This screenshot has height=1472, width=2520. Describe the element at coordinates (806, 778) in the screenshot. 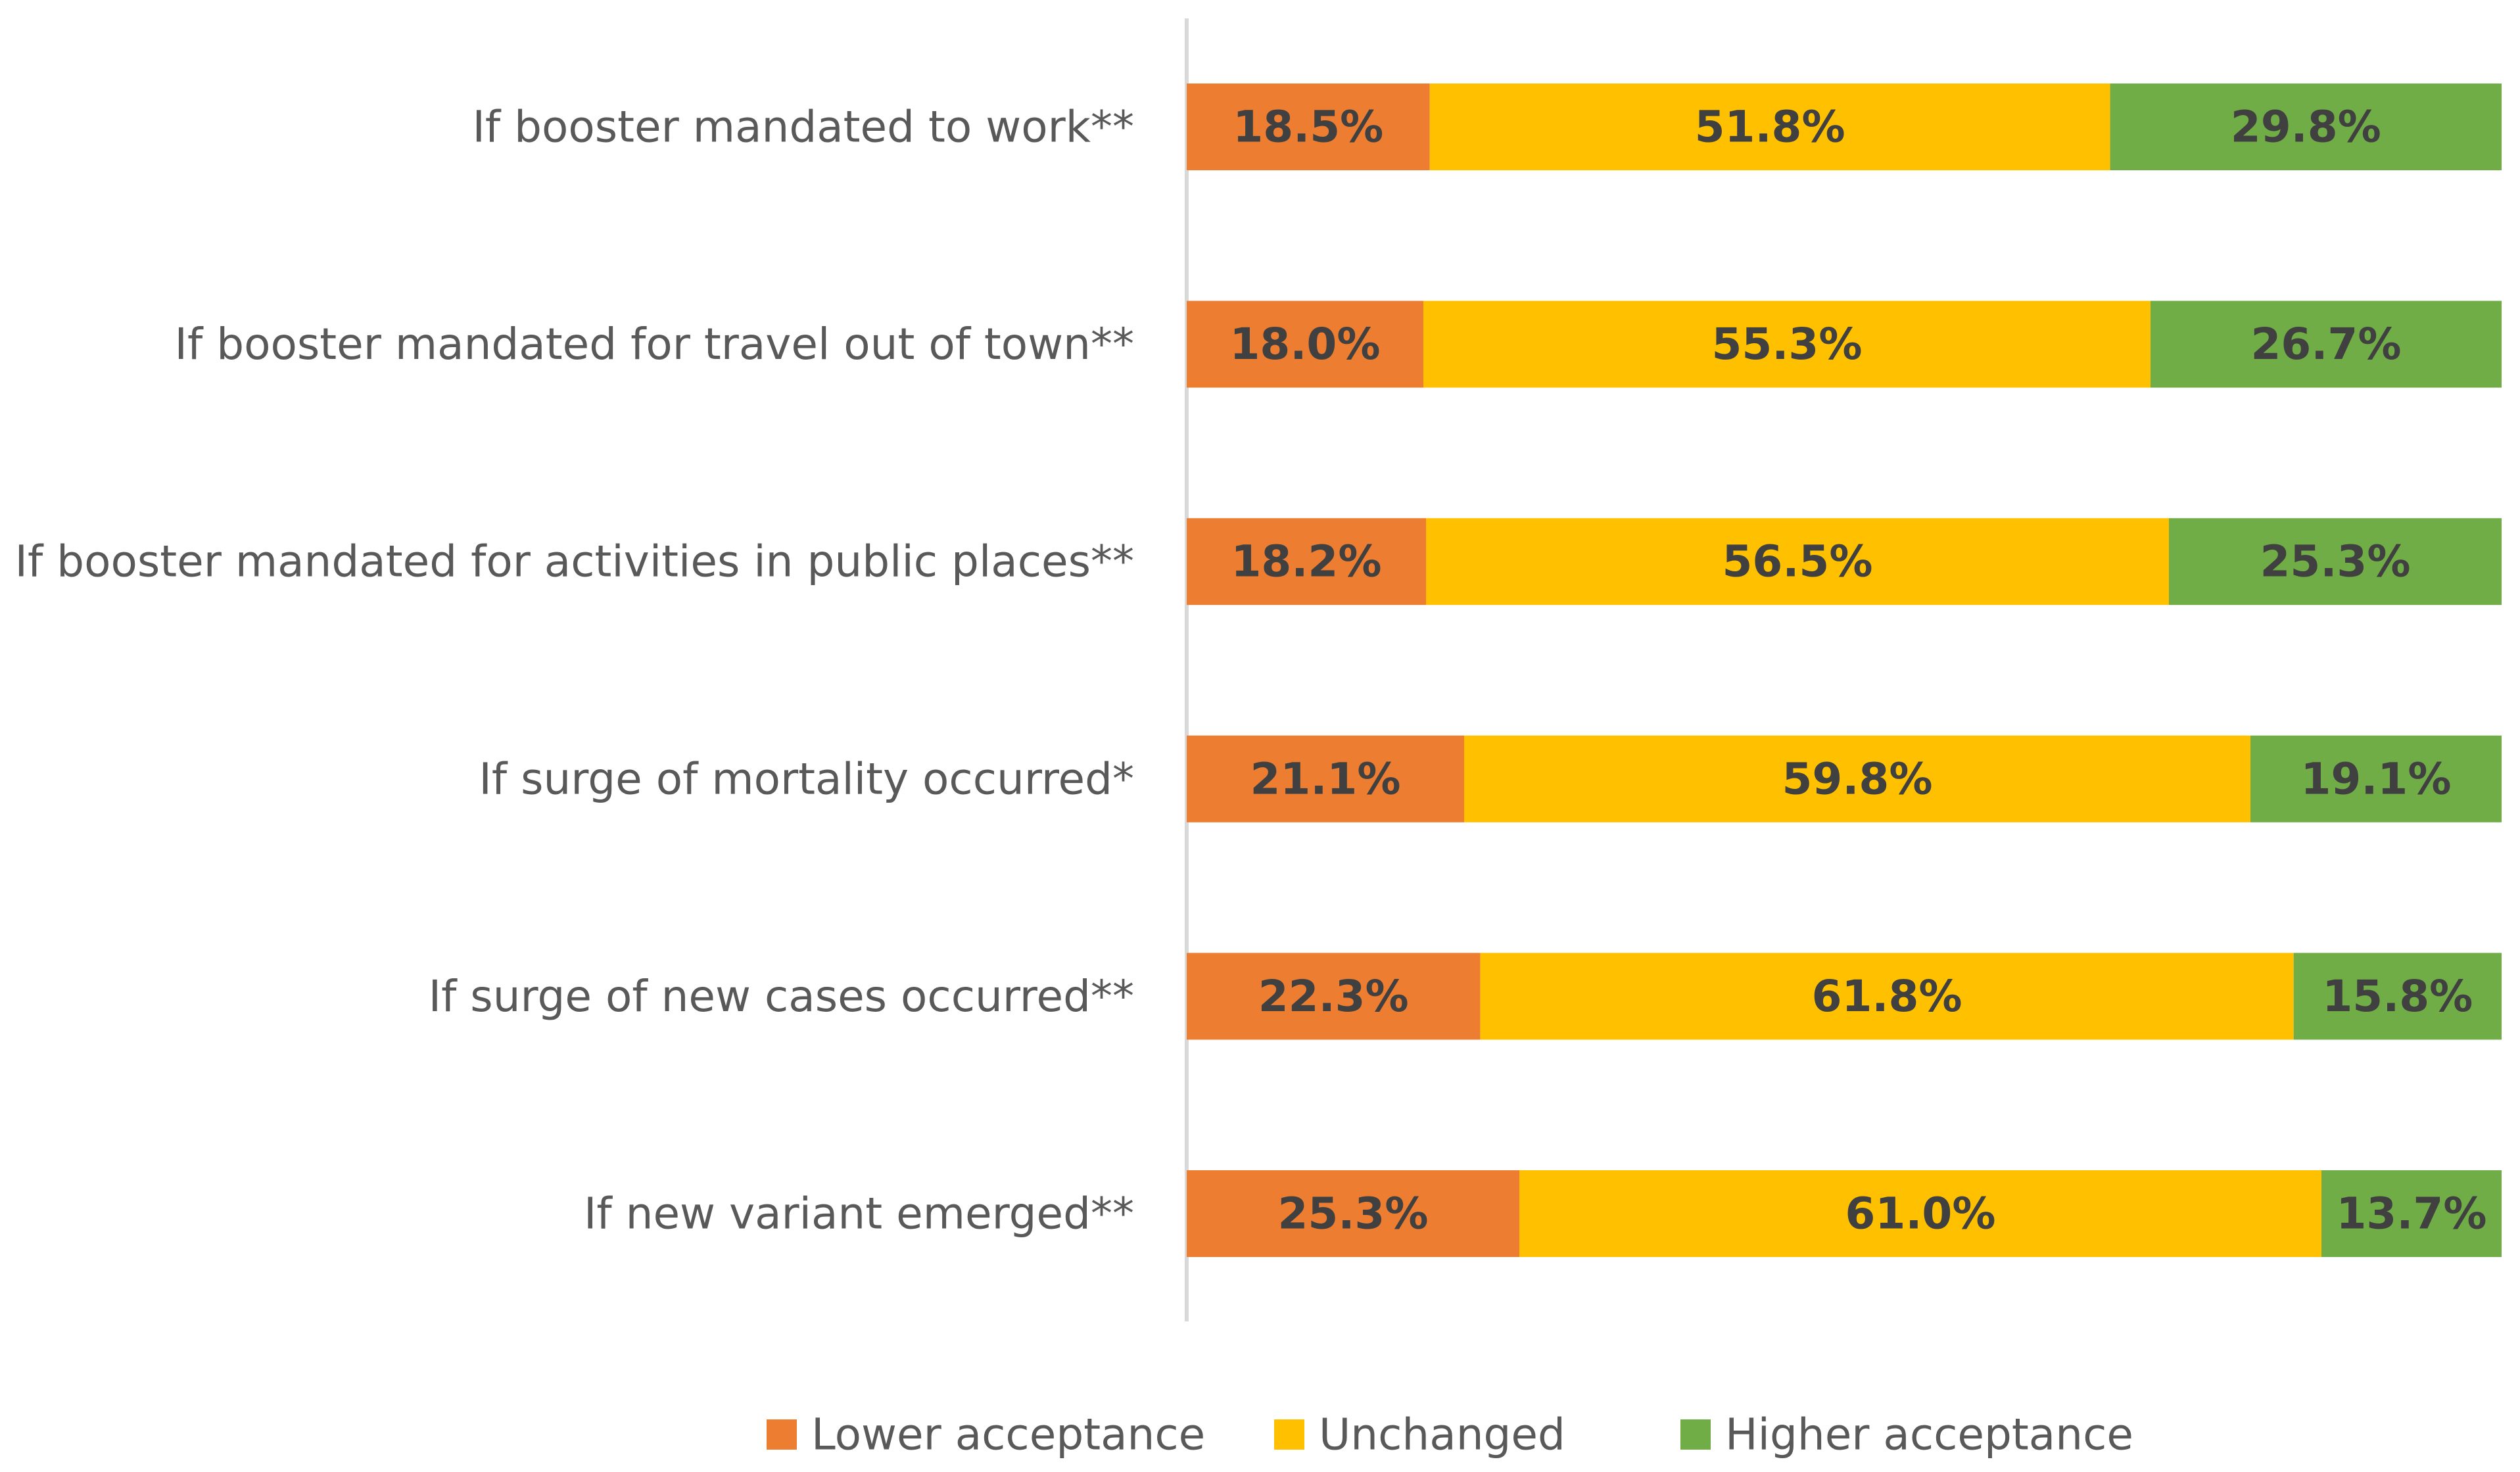

I see `category-label: If surge of mortality occurred*` at that location.